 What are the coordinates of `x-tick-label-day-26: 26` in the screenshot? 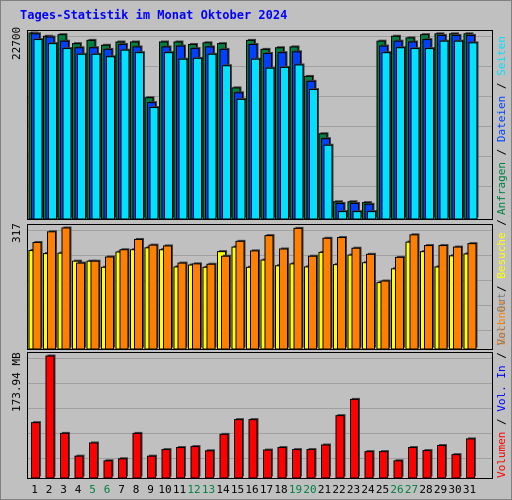 It's located at (396, 489).